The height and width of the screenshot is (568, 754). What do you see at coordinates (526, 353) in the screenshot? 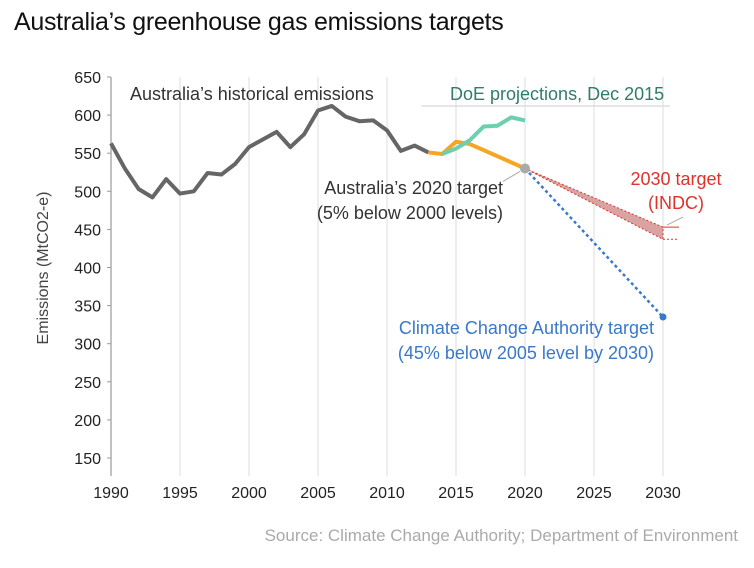
I see `cca-label-2: (45% below 2005 level by 2030)` at bounding box center [526, 353].